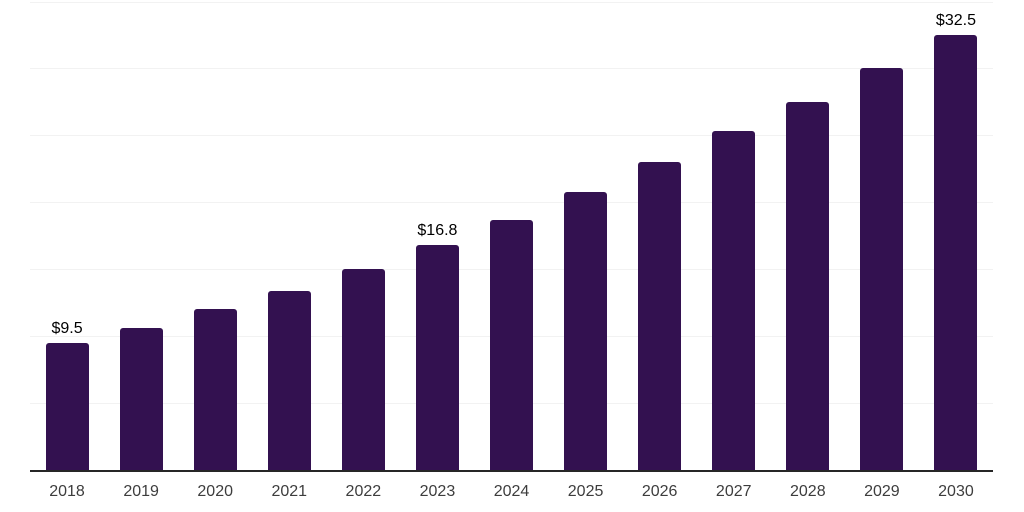  Describe the element at coordinates (585, 491) in the screenshot. I see `x-tick-label: 2025` at that location.